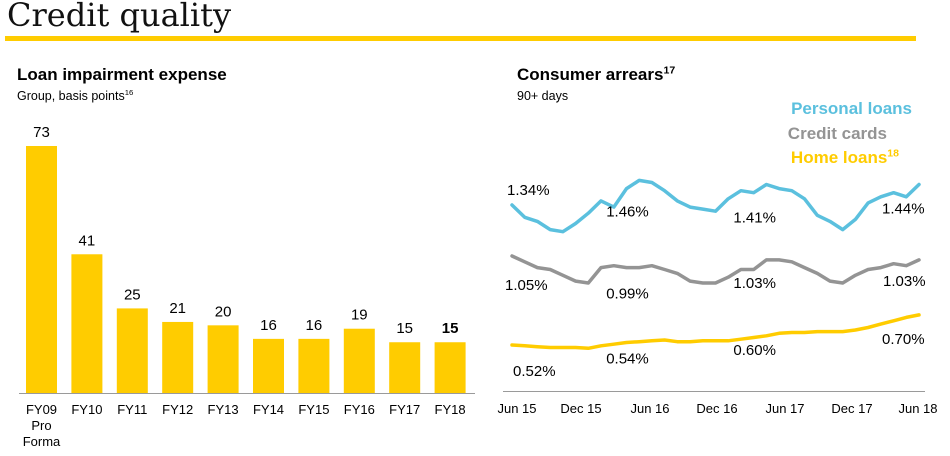 Image resolution: width=950 pixels, height=456 pixels. Describe the element at coordinates (526, 285) in the screenshot. I see `label-credit-cards-0: 1.05%` at that location.